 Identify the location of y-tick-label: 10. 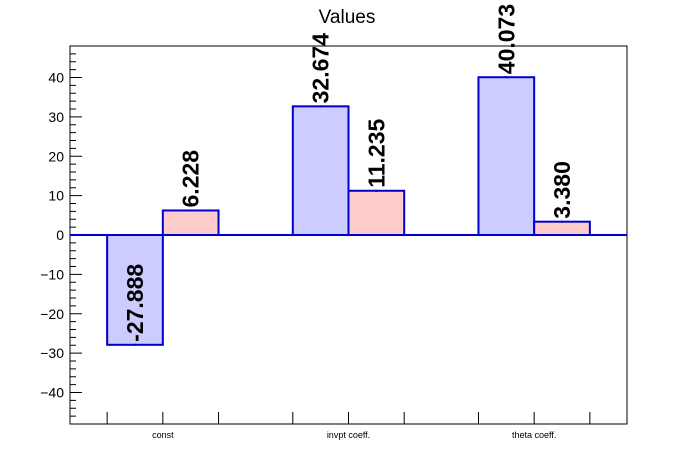
(56, 196).